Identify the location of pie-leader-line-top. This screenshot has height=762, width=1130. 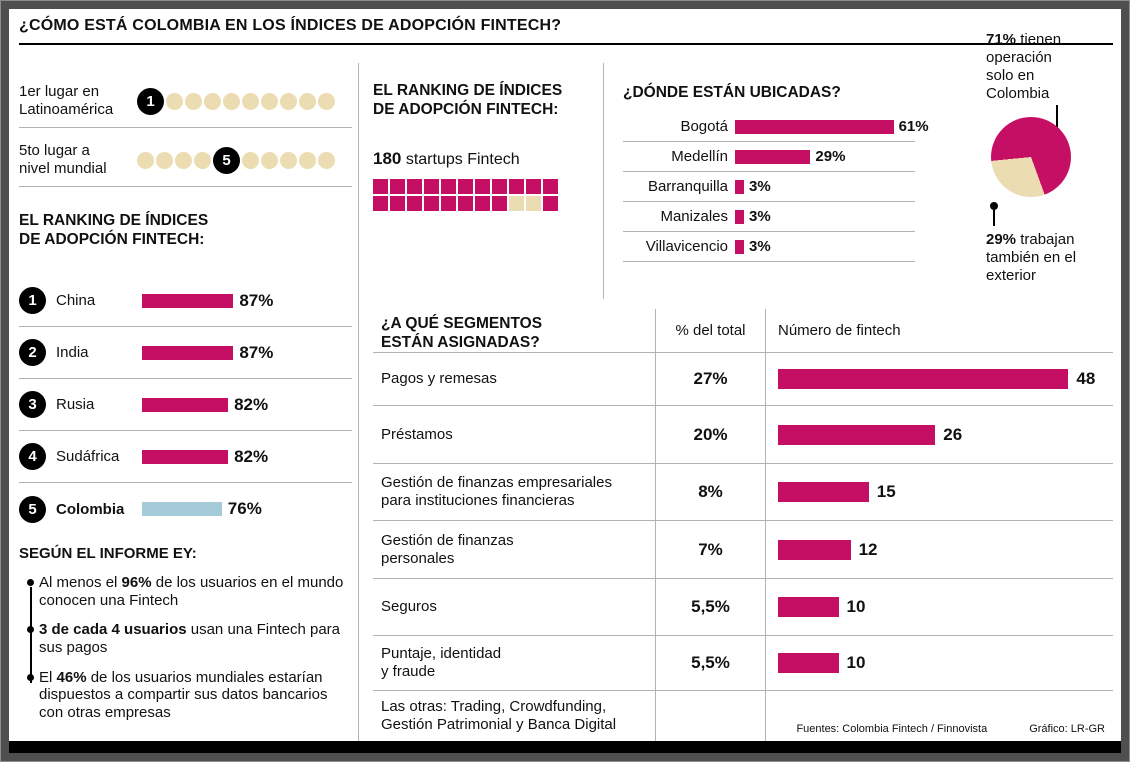
(1057, 116).